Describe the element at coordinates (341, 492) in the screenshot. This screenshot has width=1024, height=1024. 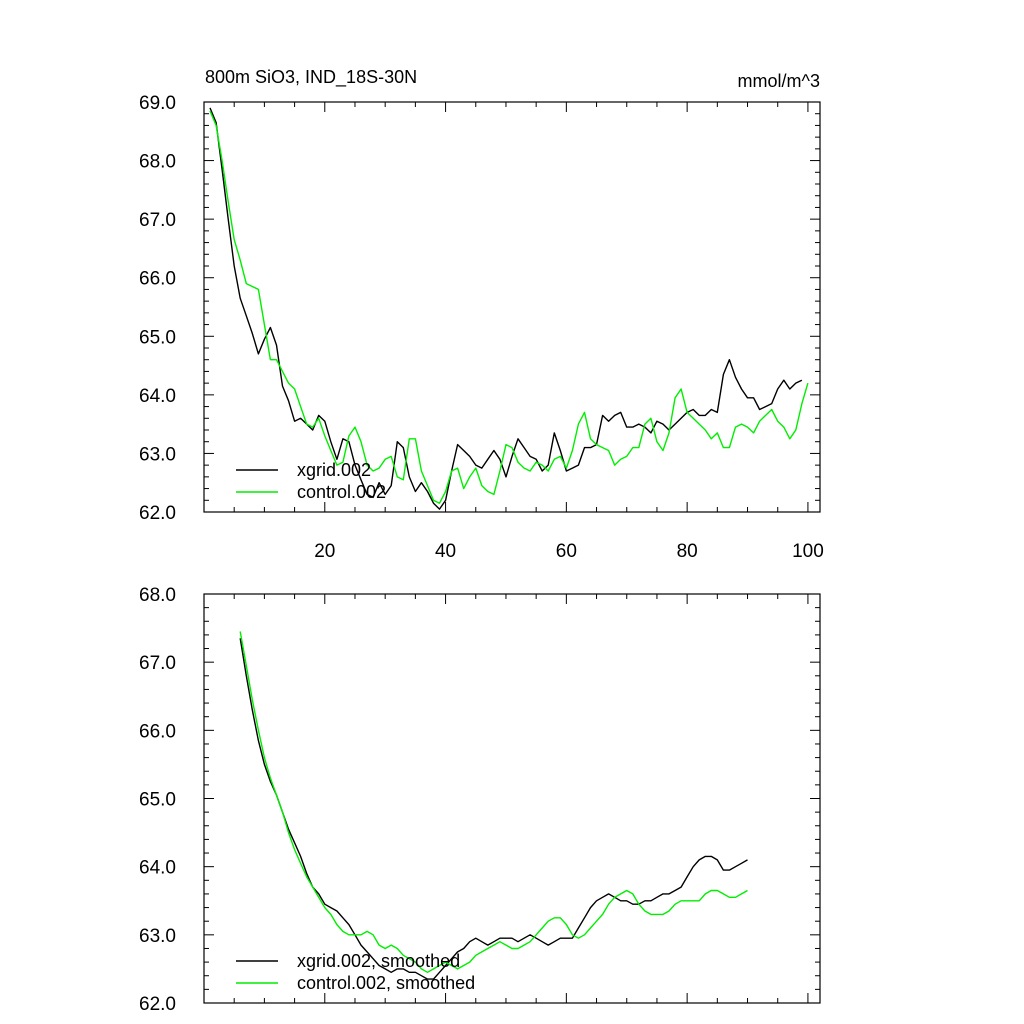
I see `legend-label: control.002` at that location.